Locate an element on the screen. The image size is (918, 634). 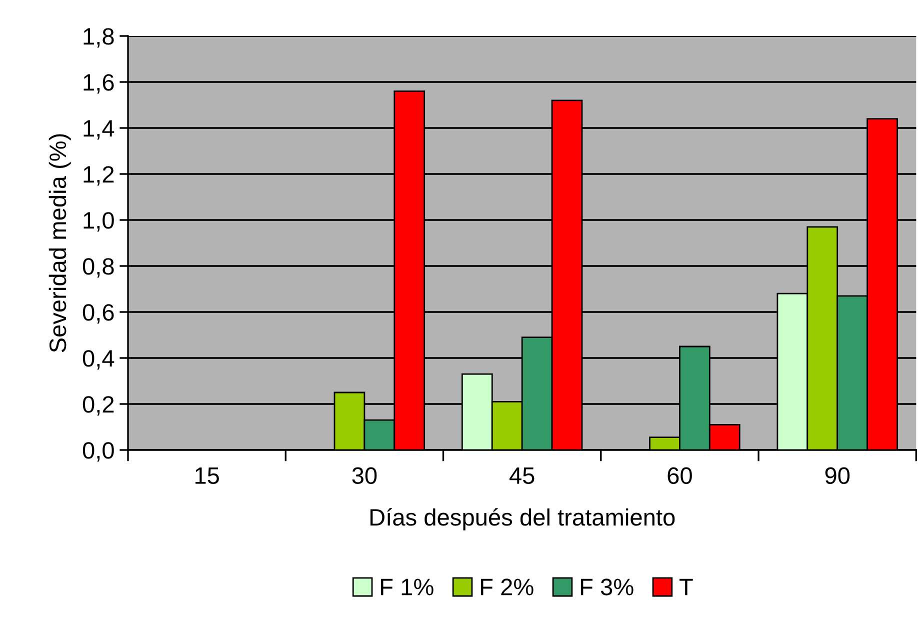
y-tick-label: 1,8 is located at coordinates (99, 38).